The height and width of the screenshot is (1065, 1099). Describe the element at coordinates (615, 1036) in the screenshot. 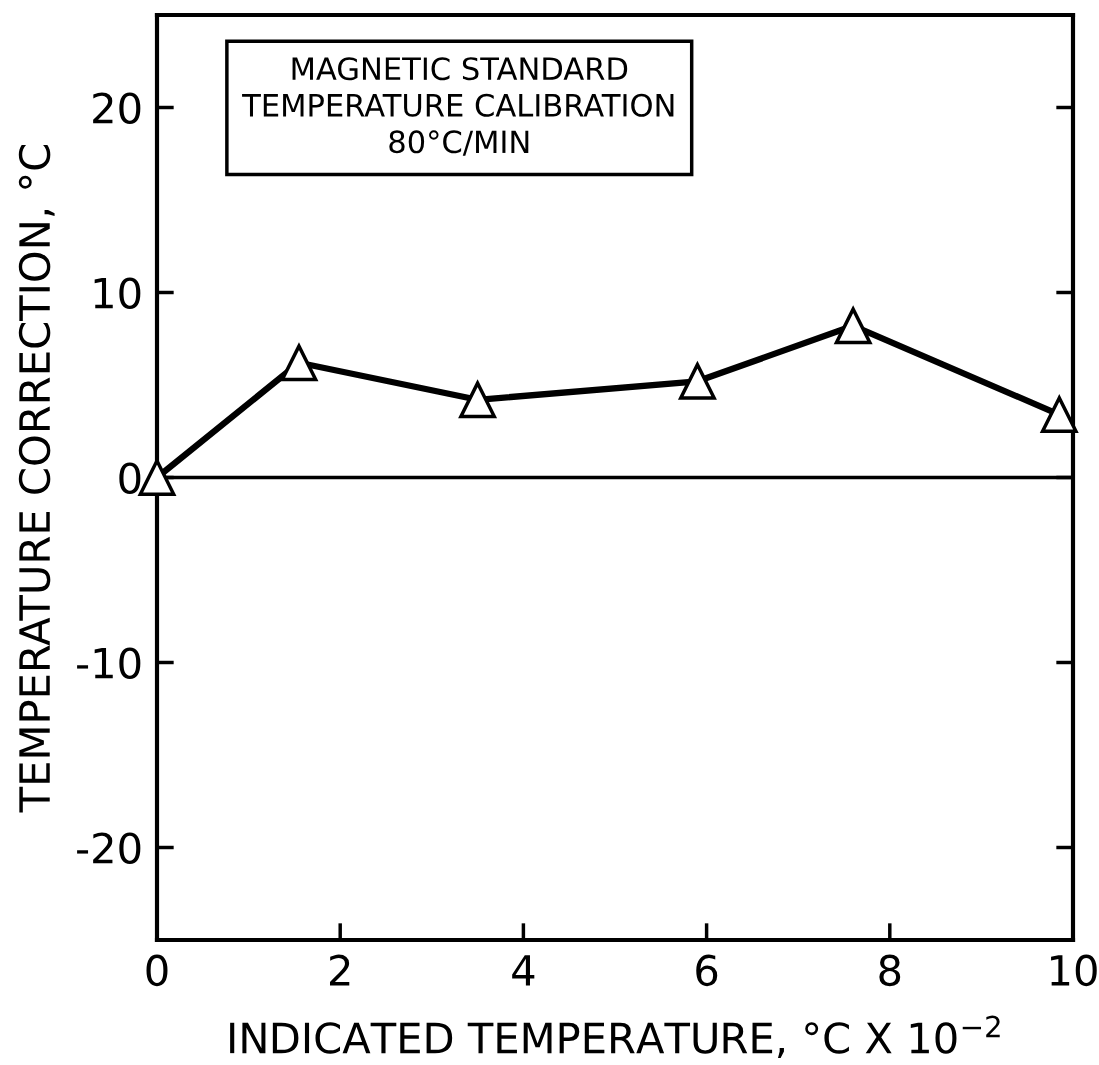

I see `x-axis-title: INDICATED TEMPERATURE, °C X 10$^{−2}$` at that location.